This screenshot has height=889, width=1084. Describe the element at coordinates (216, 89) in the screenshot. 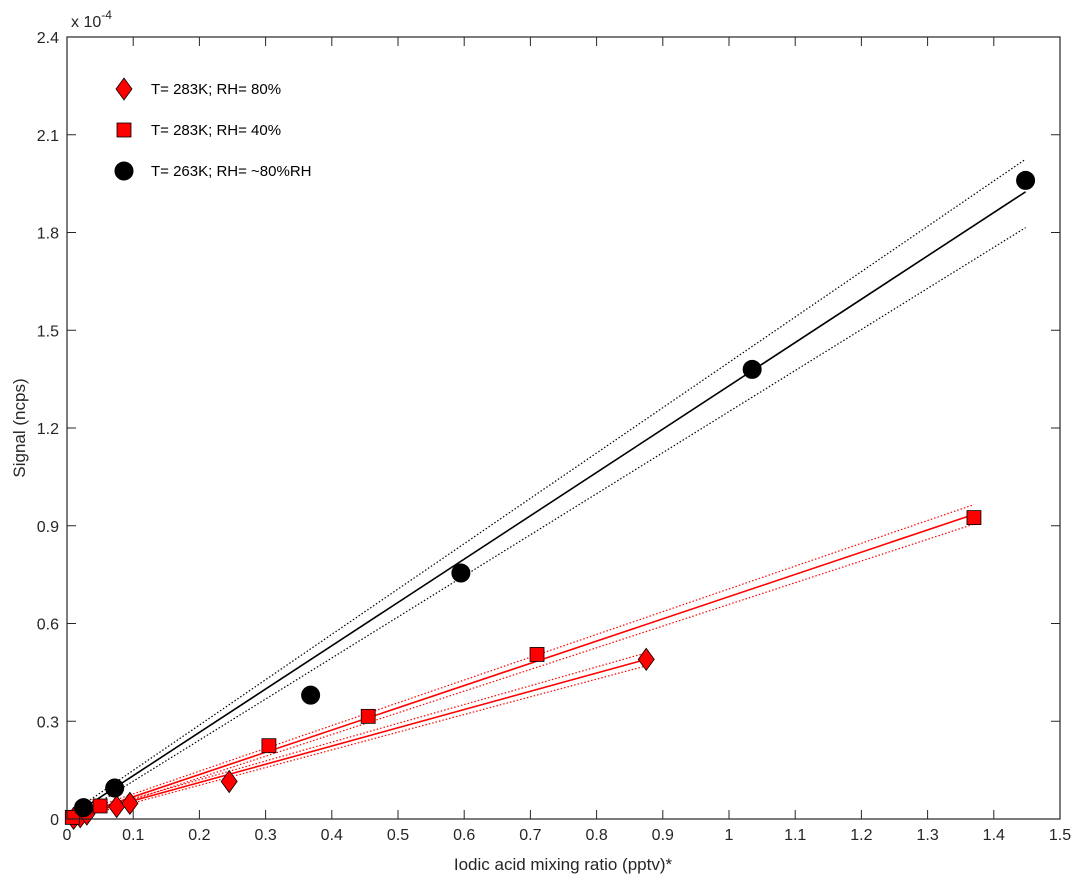

I see `legend-label-series-0: T= 283K; RH= 80%` at that location.